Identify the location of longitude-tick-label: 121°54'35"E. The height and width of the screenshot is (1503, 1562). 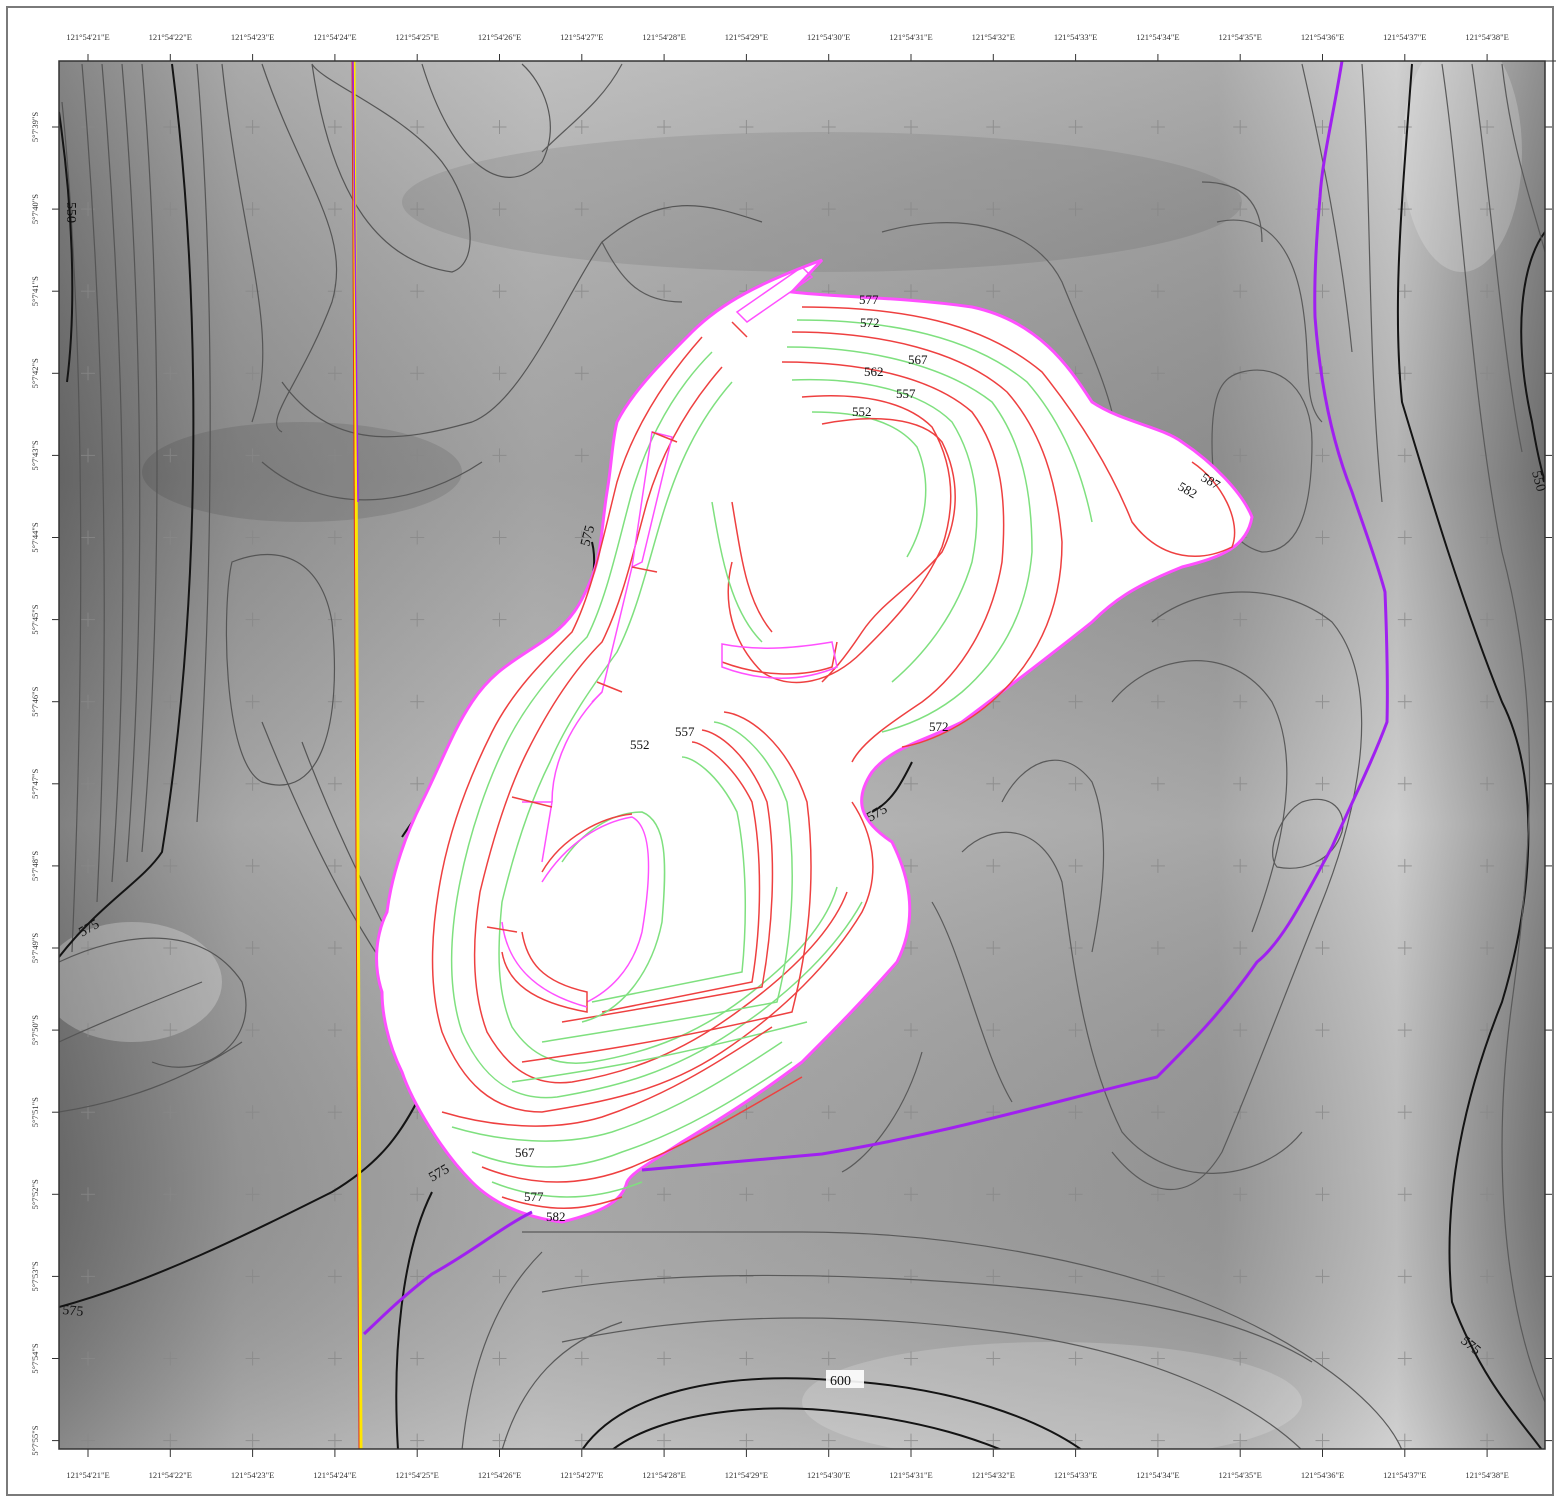
(1240, 37).